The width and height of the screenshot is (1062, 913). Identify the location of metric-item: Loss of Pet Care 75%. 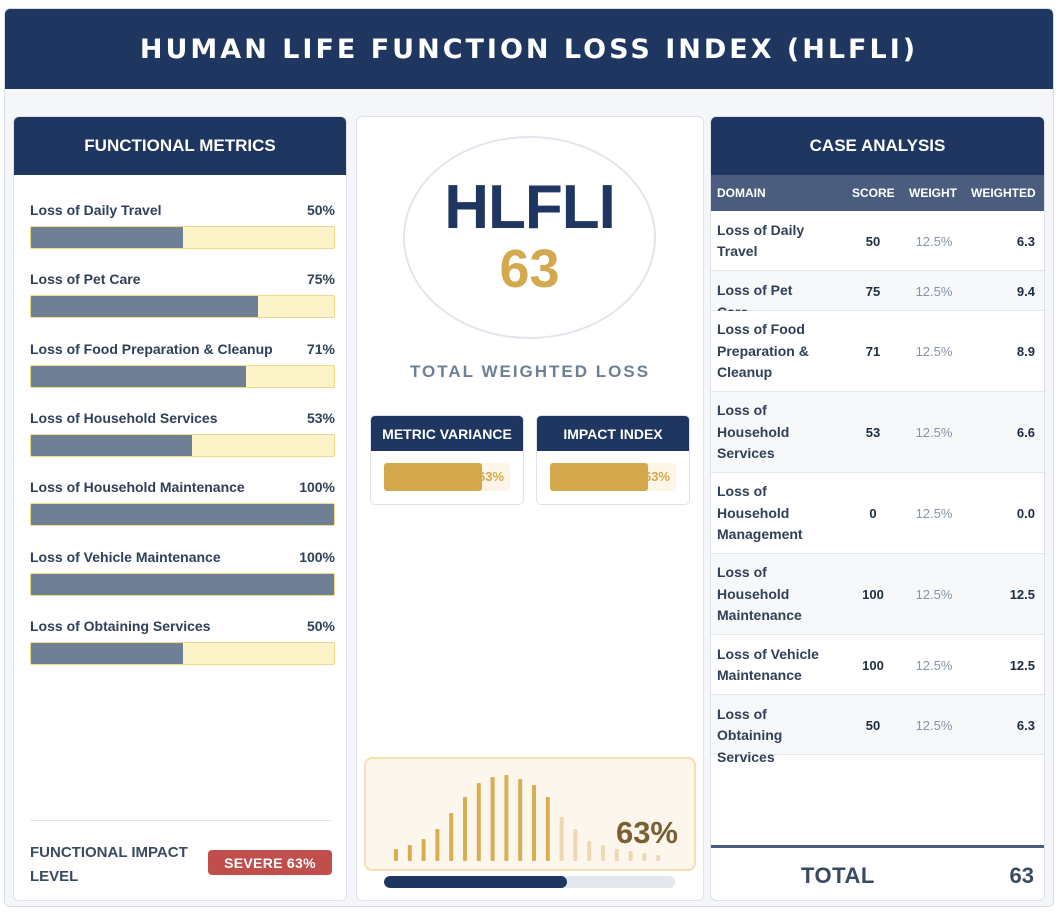
(182, 295).